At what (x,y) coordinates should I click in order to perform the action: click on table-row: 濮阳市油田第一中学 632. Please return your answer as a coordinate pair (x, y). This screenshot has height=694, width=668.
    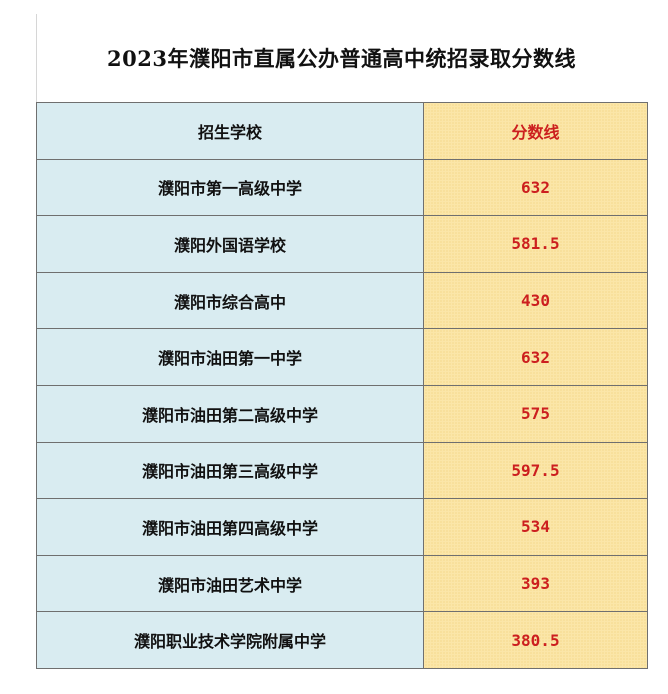
    Looking at the image, I should click on (342, 357).